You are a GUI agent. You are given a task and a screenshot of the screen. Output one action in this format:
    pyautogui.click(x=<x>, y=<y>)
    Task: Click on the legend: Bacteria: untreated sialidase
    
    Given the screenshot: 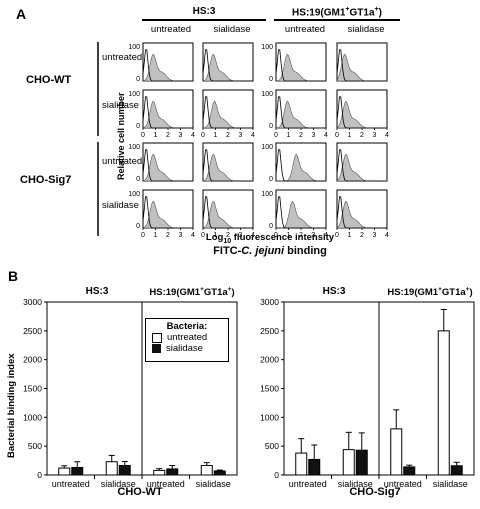 What is the action you would take?
    pyautogui.click(x=187, y=340)
    